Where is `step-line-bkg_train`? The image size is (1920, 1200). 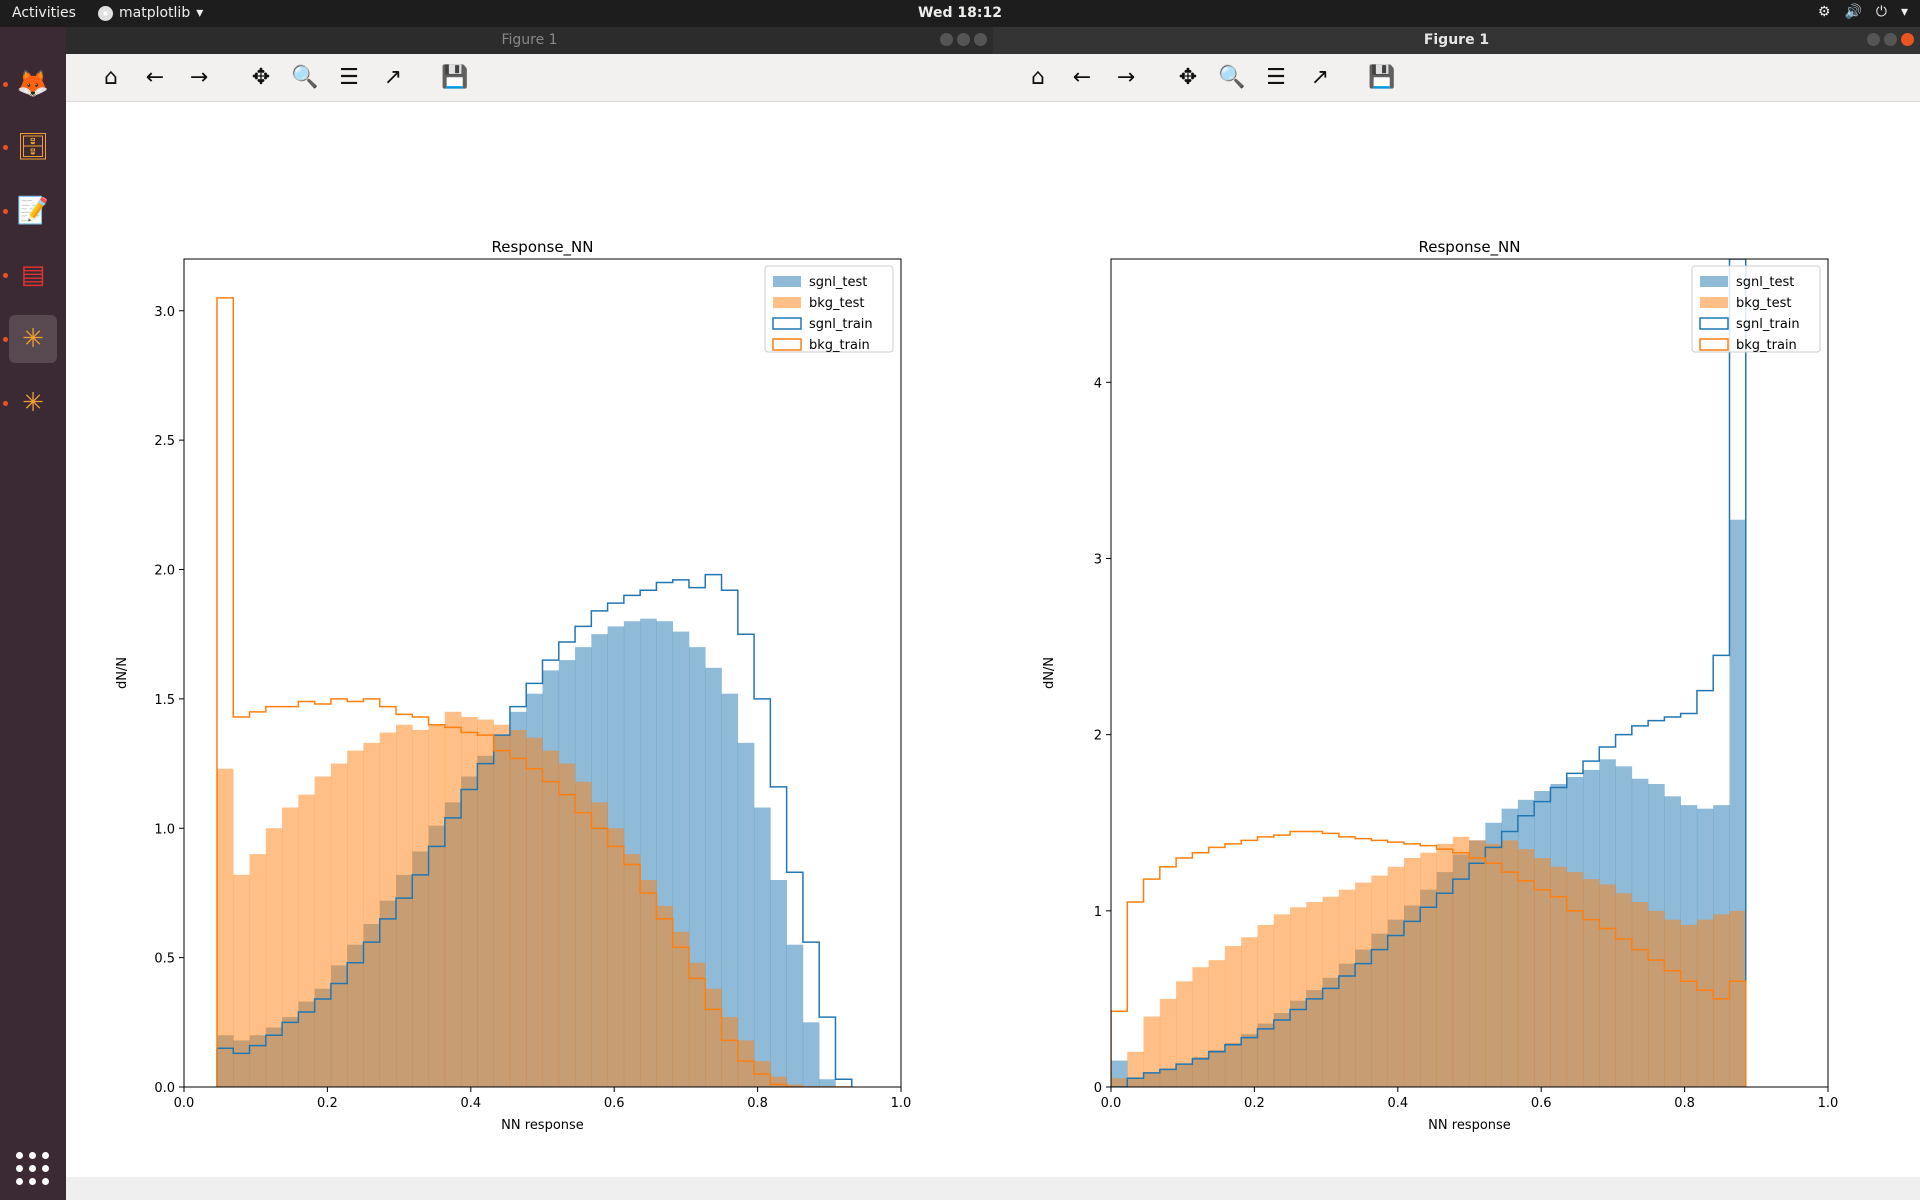
step-line-bkg_train is located at coordinates (1429, 958).